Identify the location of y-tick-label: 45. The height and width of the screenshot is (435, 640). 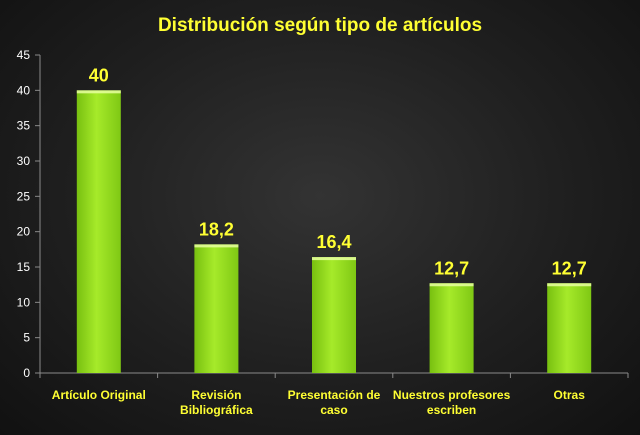
(24, 55).